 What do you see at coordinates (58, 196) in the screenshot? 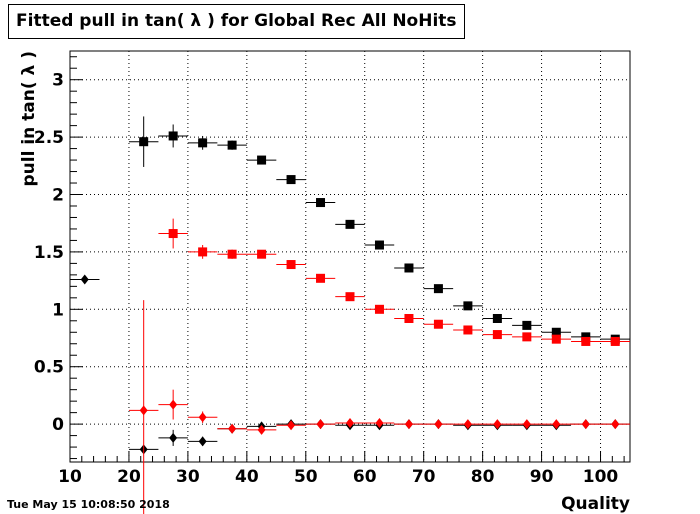
I see `y-tick-label: 2` at bounding box center [58, 196].